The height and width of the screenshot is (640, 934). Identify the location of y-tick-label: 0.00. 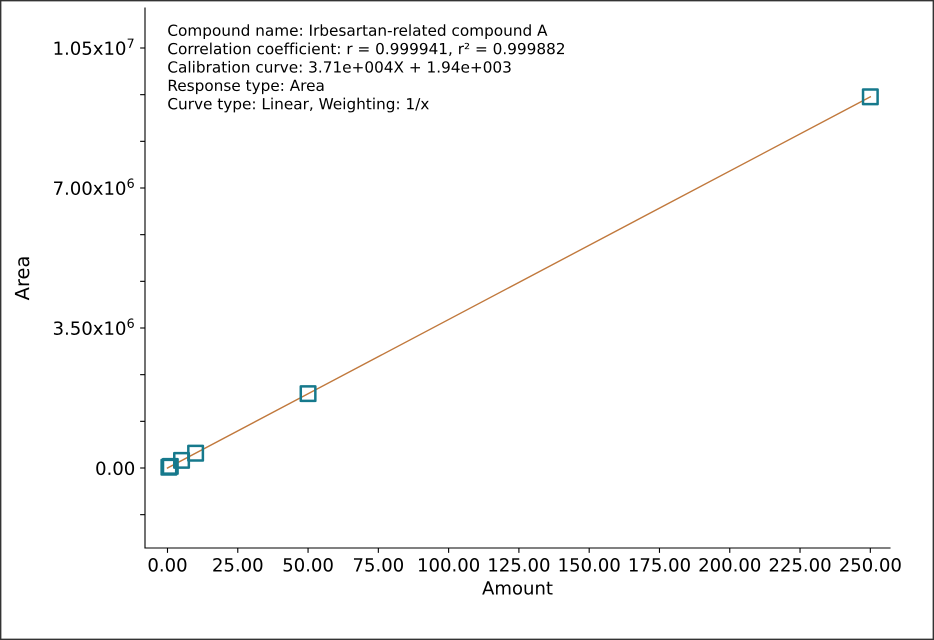
(115, 468).